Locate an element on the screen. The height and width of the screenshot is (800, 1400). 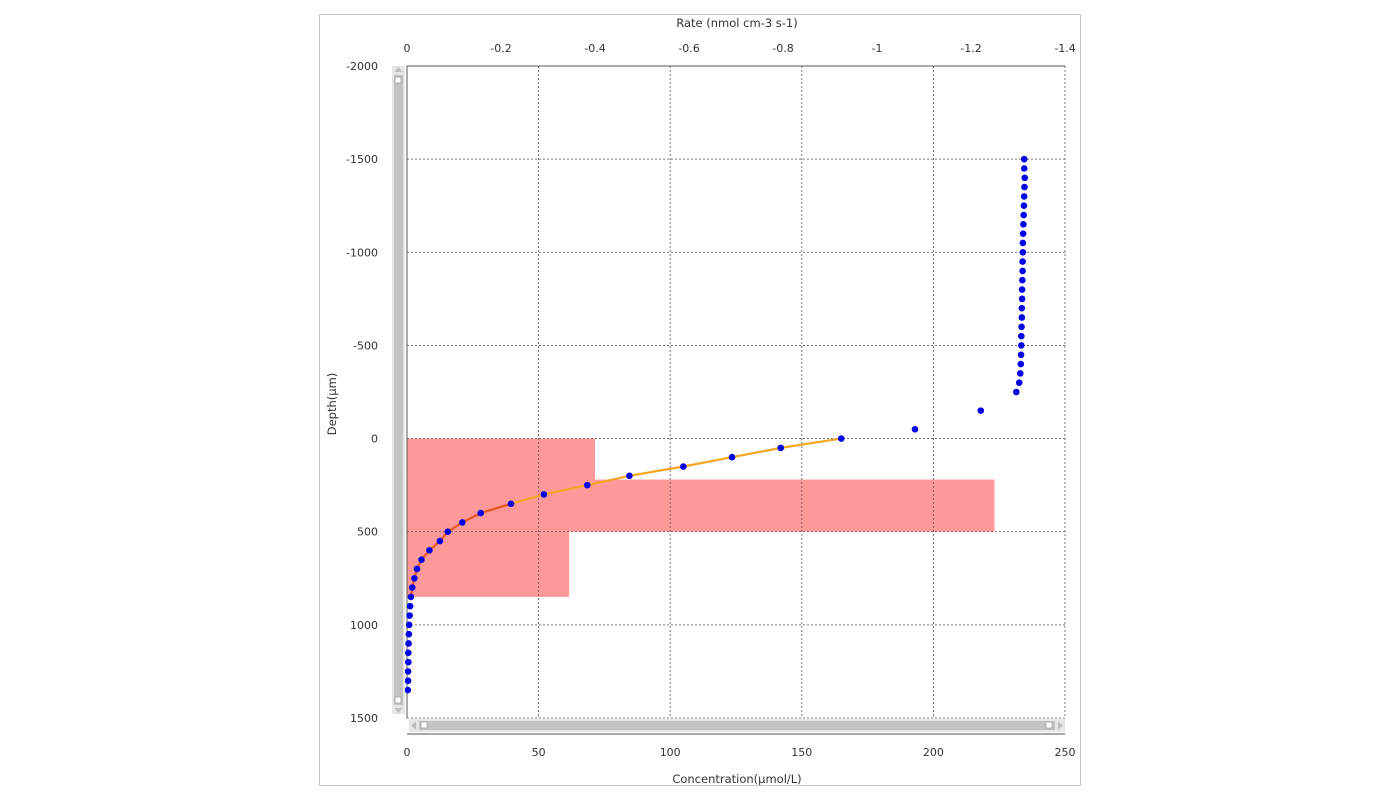
vertical-scrollbar is located at coordinates (398, 390).